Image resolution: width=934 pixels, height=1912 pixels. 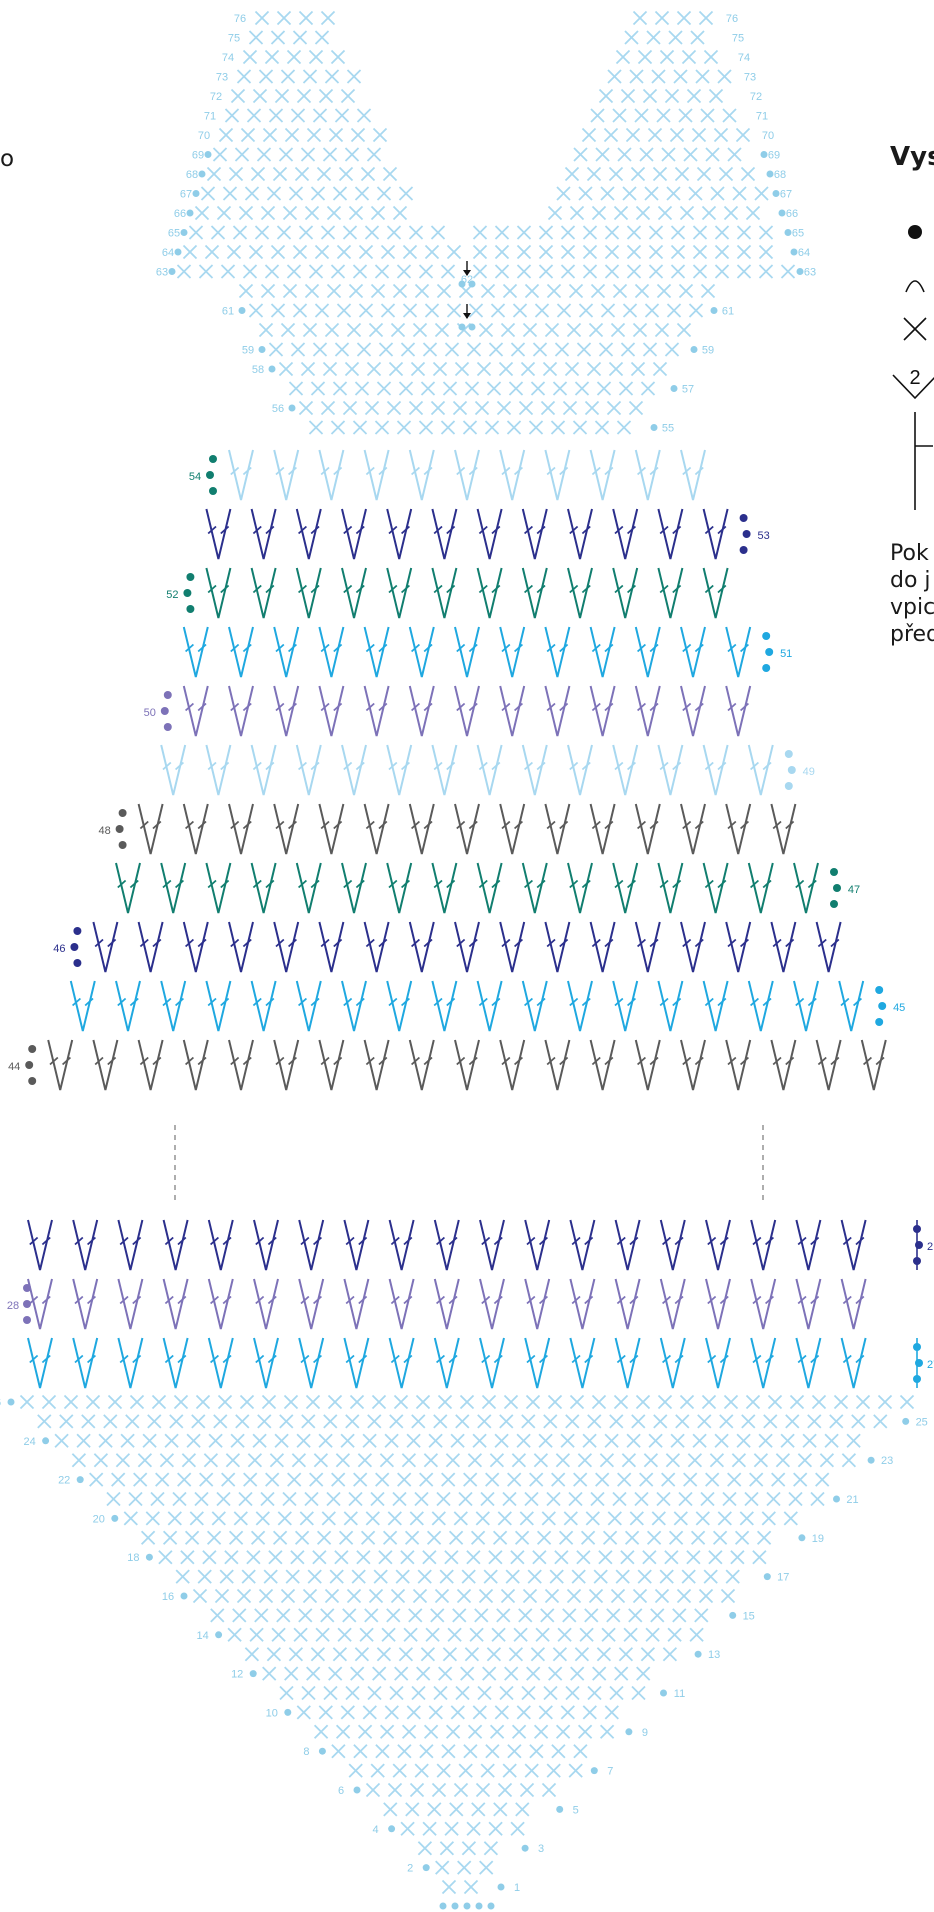 I want to click on row-number-label: 63, so click(x=810, y=273).